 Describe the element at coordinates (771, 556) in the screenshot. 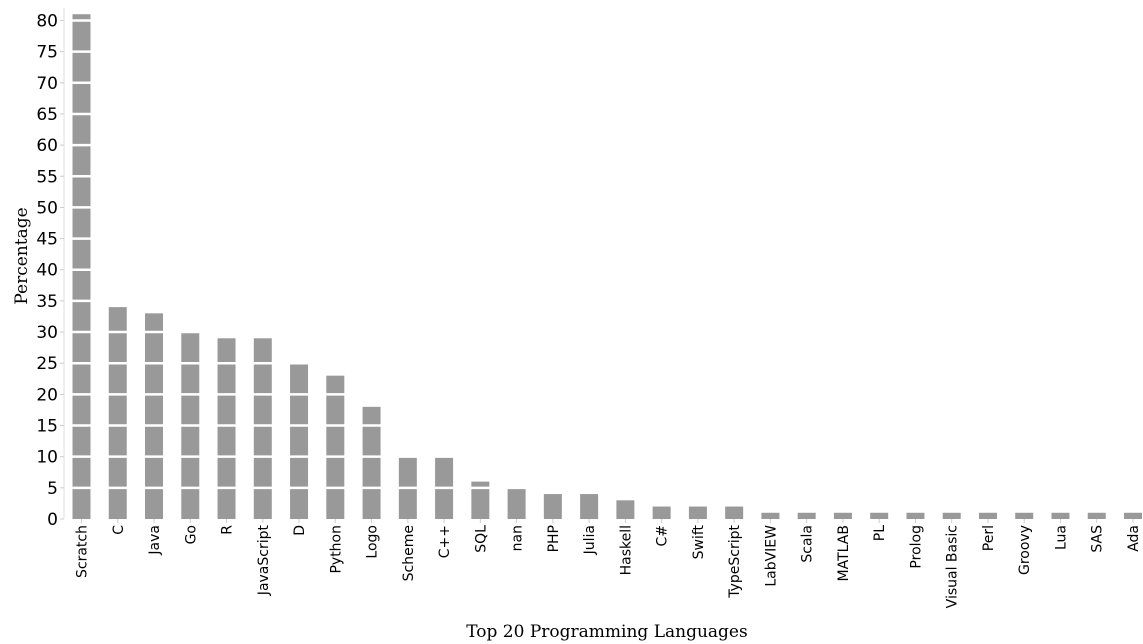

I see `x-tick-label-labview: LabVIEW` at that location.